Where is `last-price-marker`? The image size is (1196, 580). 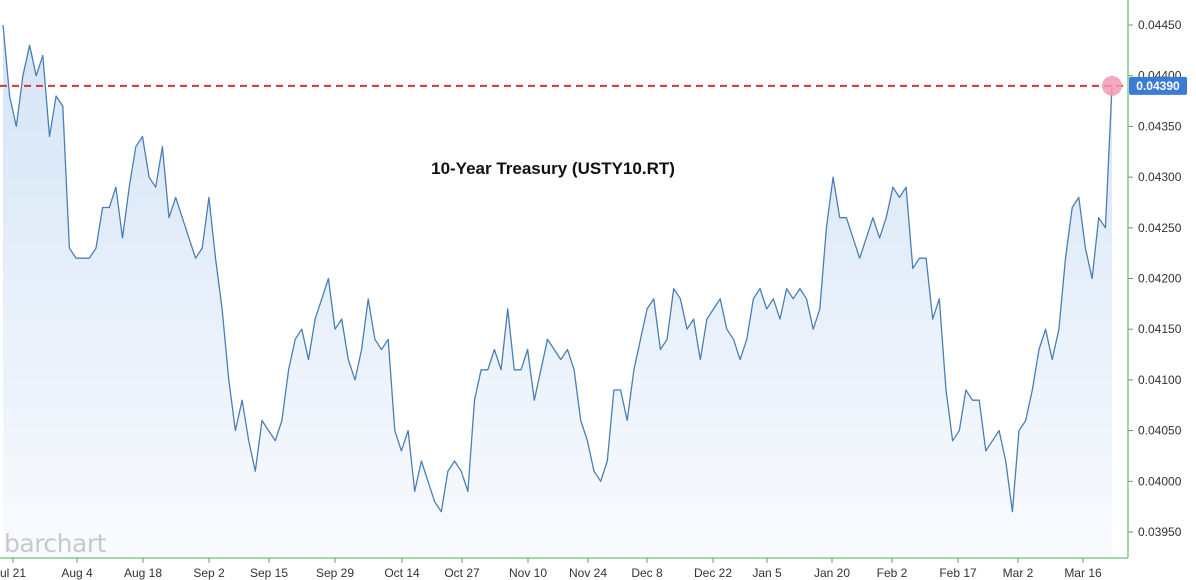
last-price-marker is located at coordinates (1112, 85).